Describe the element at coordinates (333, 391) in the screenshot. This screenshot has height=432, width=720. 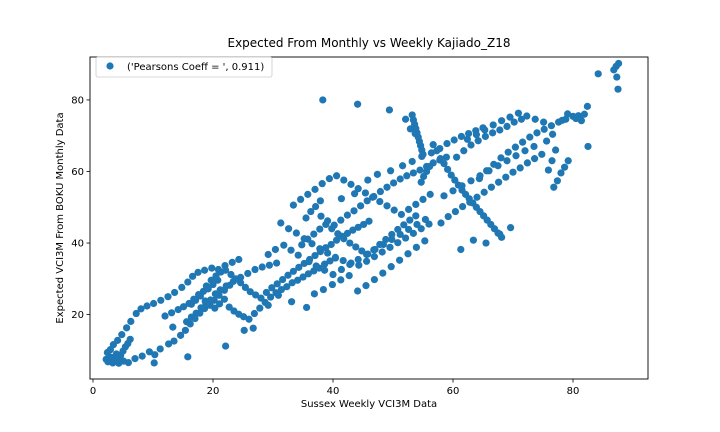
I see `x-tick-label: 40` at that location.